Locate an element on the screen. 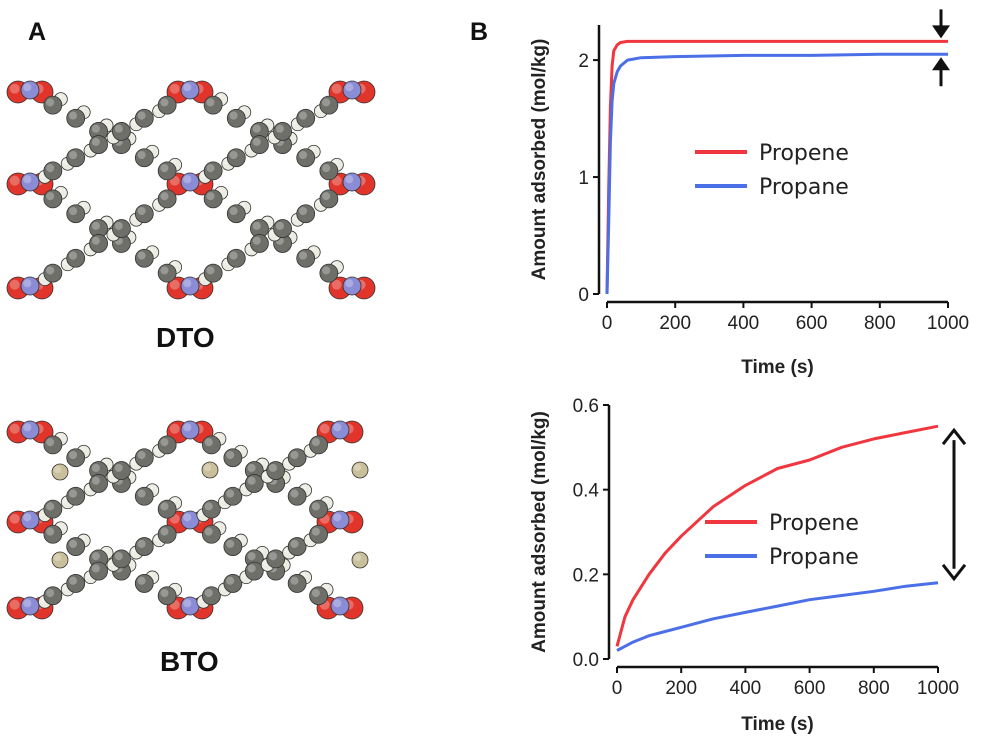  x-tick-label: 200 is located at coordinates (675, 323).